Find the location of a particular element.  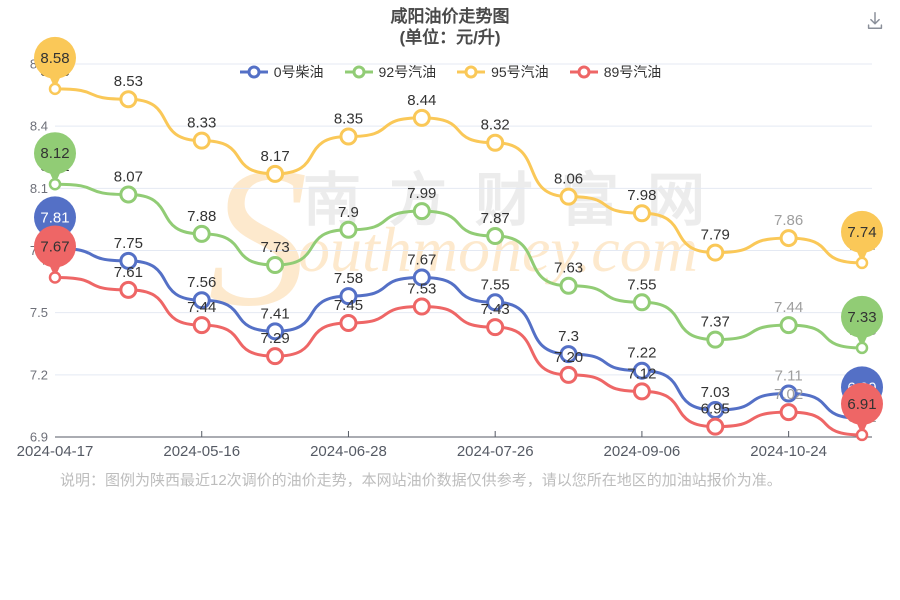

legend-label: 92号汽油 is located at coordinates (407, 72).